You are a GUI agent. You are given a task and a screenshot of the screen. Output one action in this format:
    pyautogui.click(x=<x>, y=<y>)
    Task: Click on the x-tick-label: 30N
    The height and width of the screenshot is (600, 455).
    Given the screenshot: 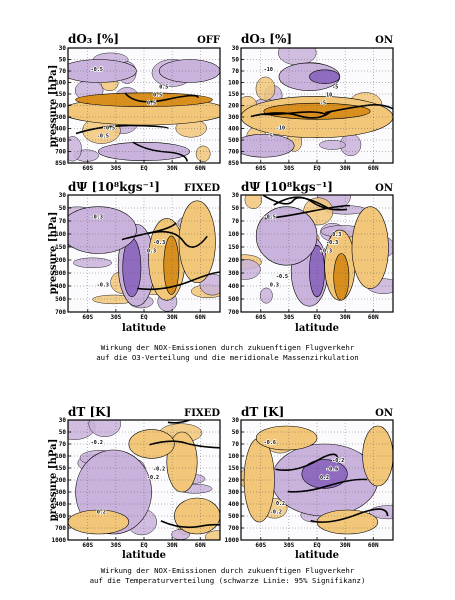 What is the action you would take?
    pyautogui.click(x=345, y=317)
    